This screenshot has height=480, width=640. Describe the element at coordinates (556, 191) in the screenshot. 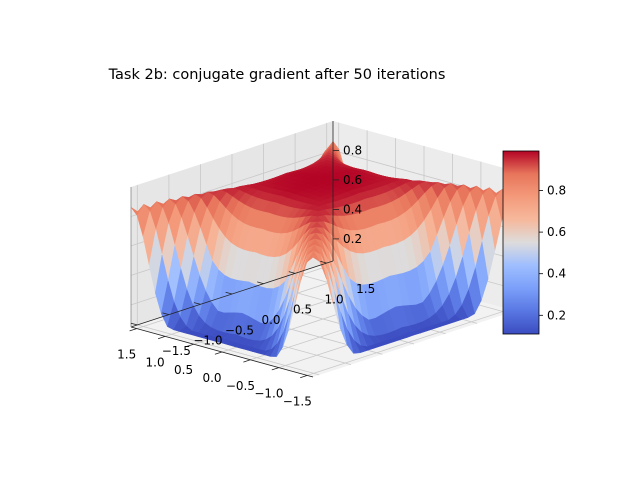

I see `colorbar-tick-label: 0.8` at that location.